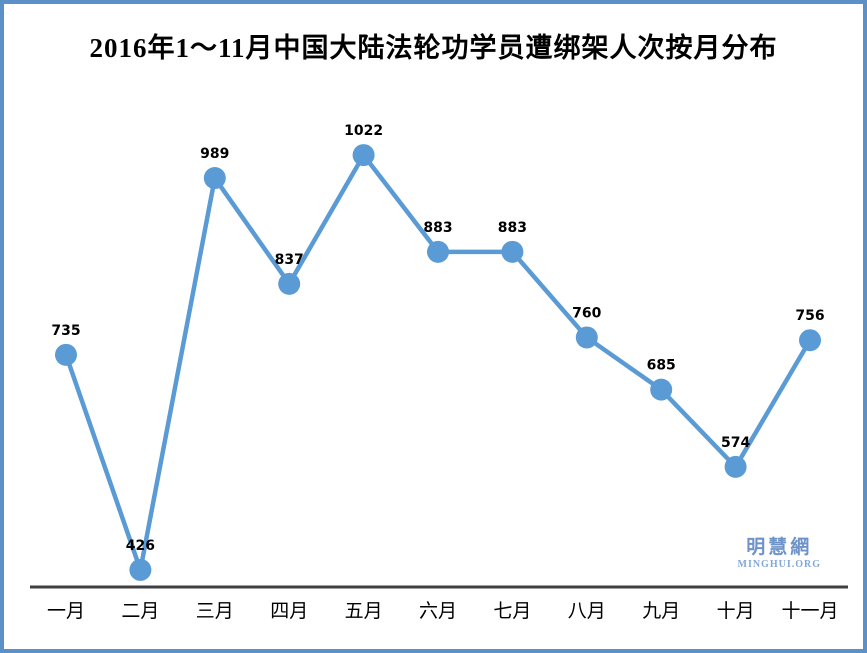  Describe the element at coordinates (364, 611) in the screenshot. I see `x-axis-tick-label: 五月` at that location.